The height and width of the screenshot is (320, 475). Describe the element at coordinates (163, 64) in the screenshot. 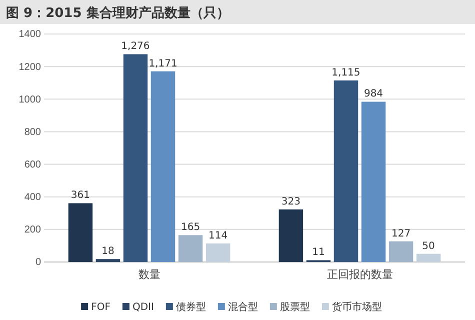

I see `data-label: 1,171` at that location.